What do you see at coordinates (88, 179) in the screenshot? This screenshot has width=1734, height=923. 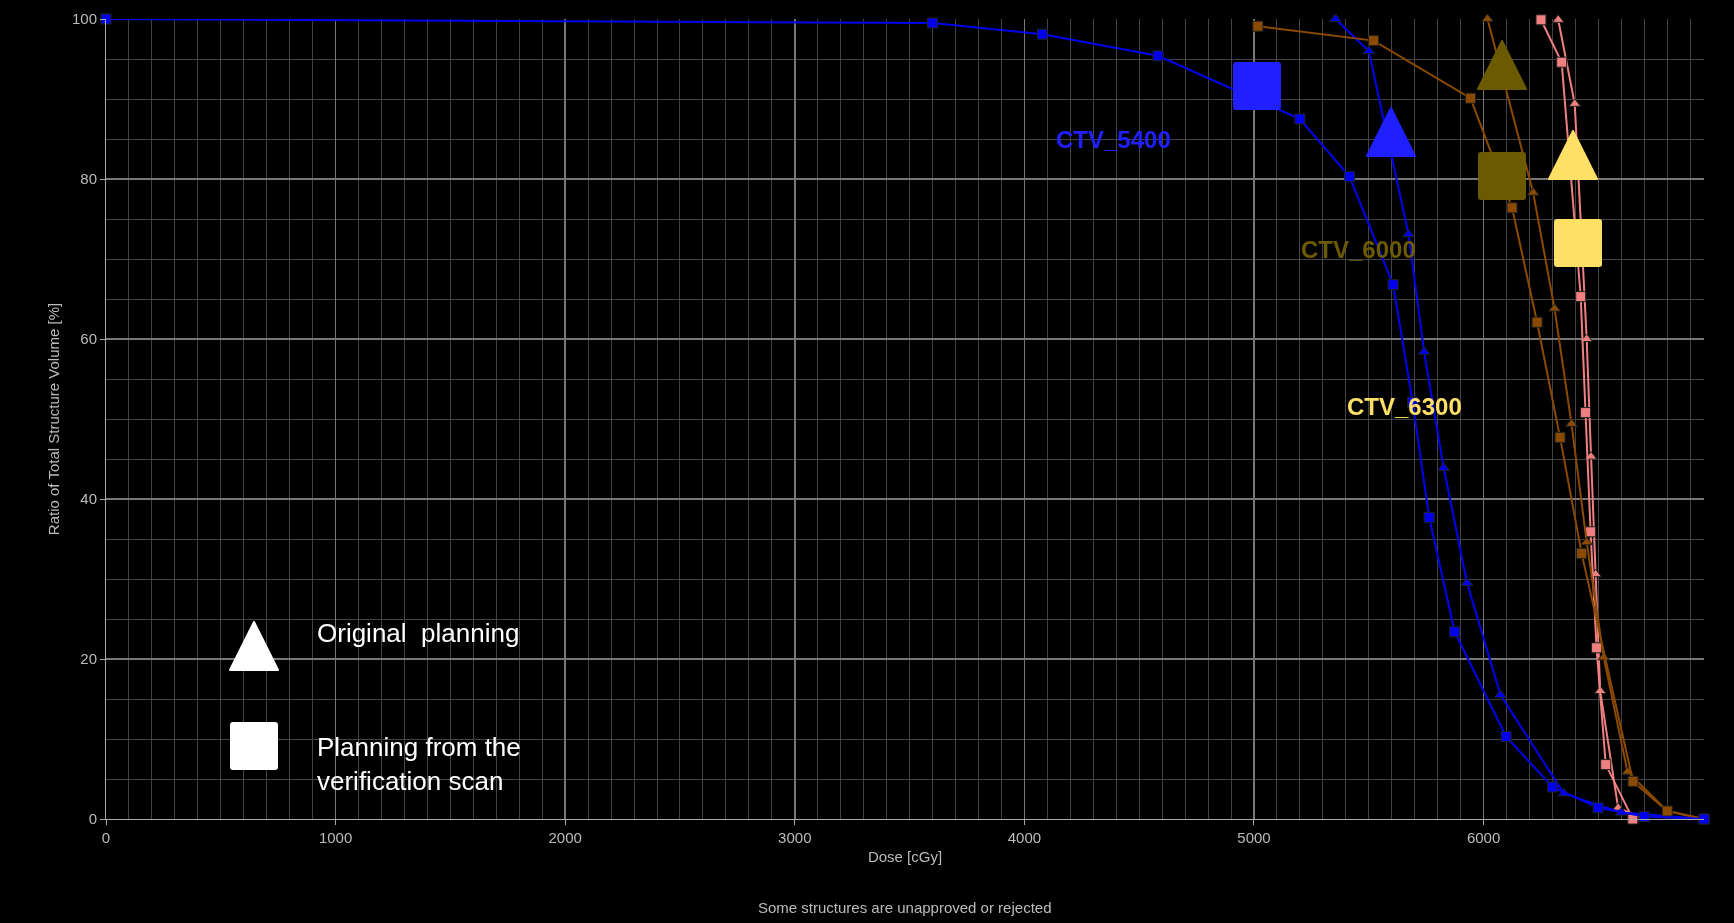 I see `y-tick-label: 80` at bounding box center [88, 179].